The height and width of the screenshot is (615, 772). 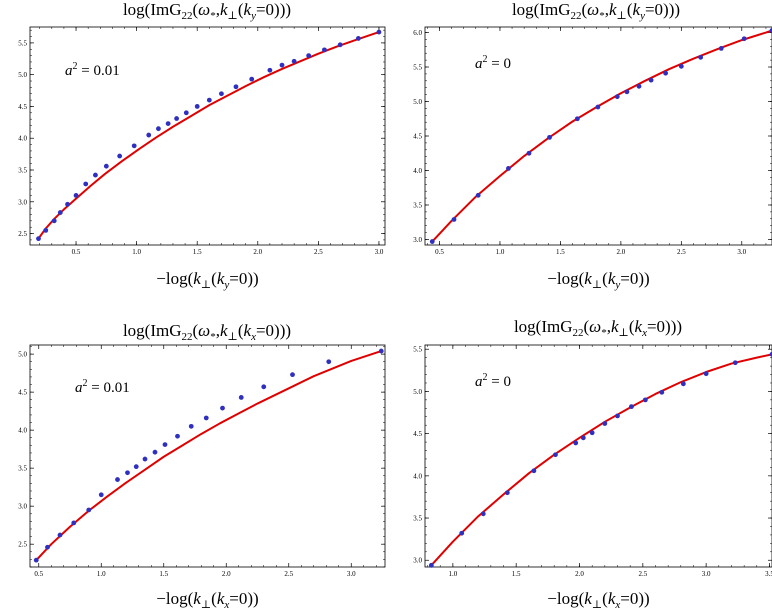 What do you see at coordinates (92, 70) in the screenshot?
I see `parameter-annotation: a2 = 0.01` at bounding box center [92, 70].